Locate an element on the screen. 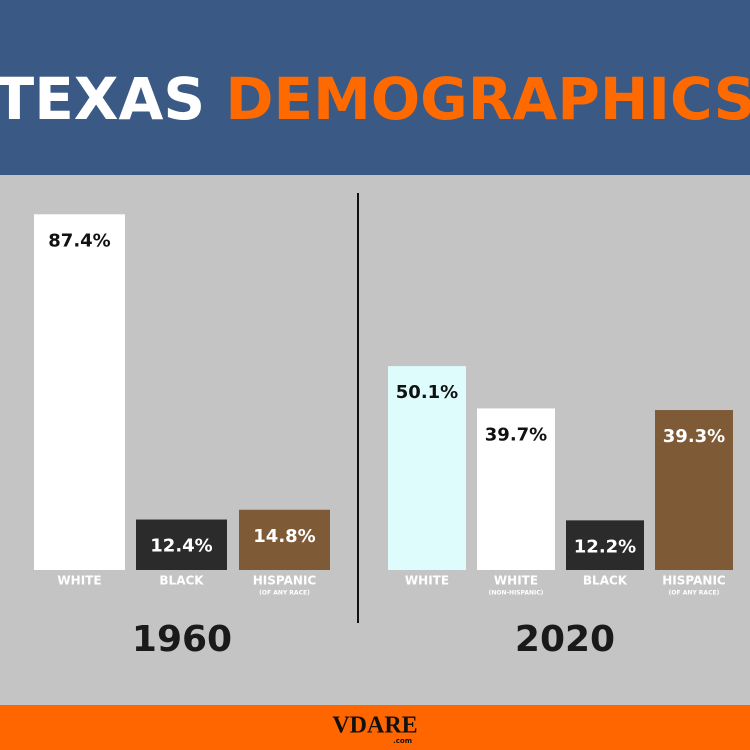 This screenshot has width=750, height=750. category-sublabel: (NON-HISPANIC) is located at coordinates (516, 593).